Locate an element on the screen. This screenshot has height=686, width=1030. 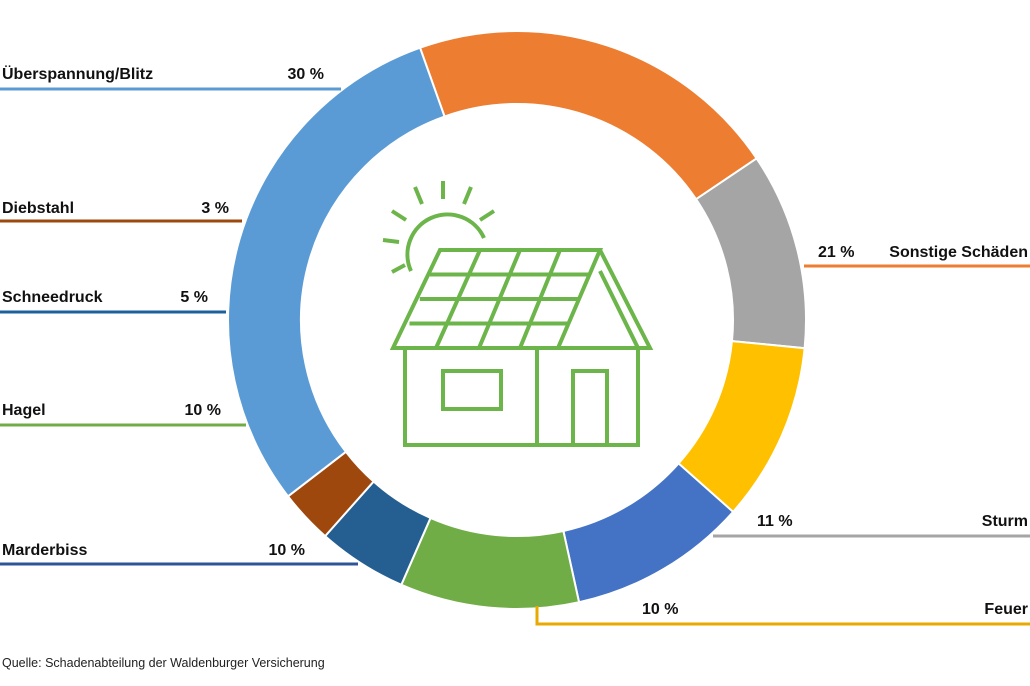
label-sturm-value: 11 % is located at coordinates (775, 521).